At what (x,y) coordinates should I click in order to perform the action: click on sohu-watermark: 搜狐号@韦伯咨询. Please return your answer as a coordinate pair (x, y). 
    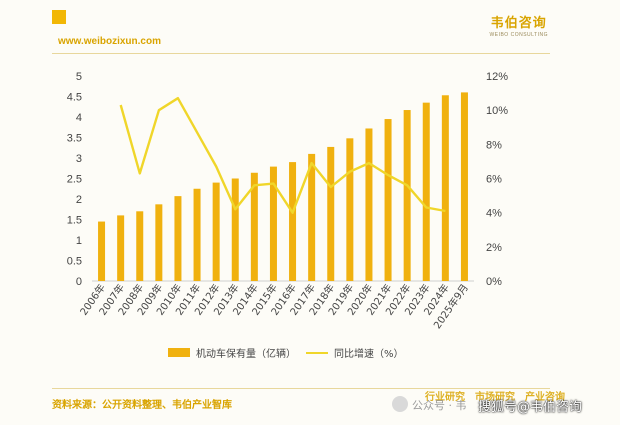
    Looking at the image, I should click on (530, 407).